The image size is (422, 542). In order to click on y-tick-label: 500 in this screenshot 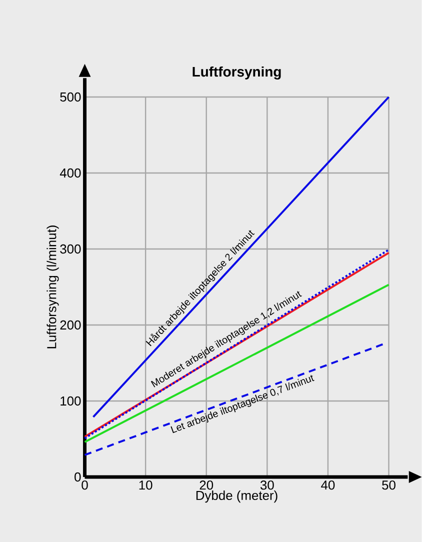, I will do `click(70, 97)`.